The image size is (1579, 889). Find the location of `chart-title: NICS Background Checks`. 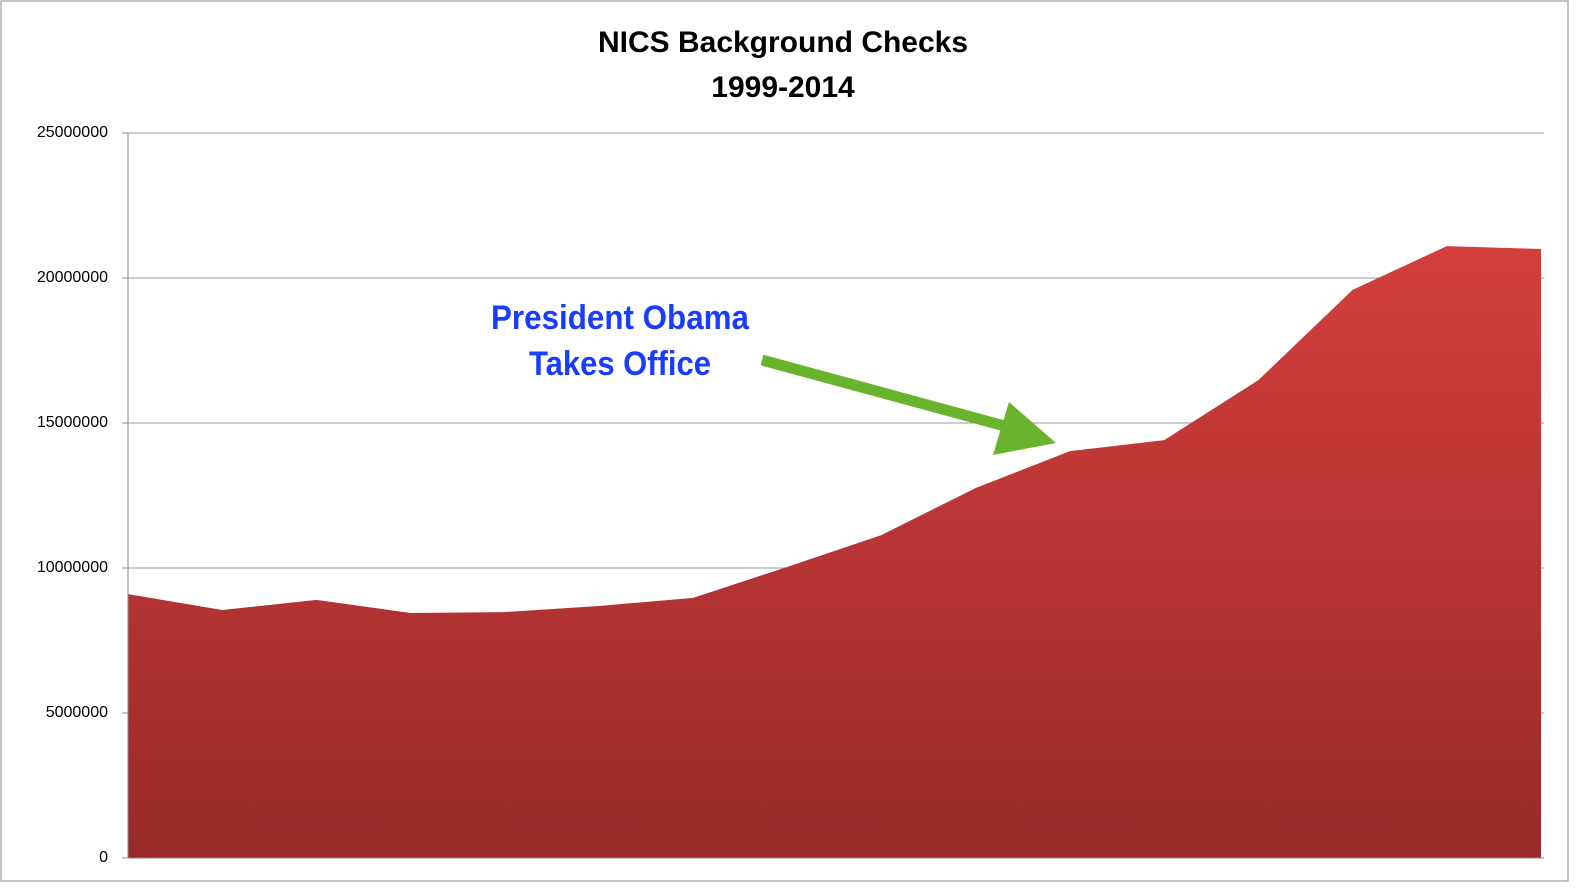

chart-title: NICS Background Checks is located at coordinates (783, 42).